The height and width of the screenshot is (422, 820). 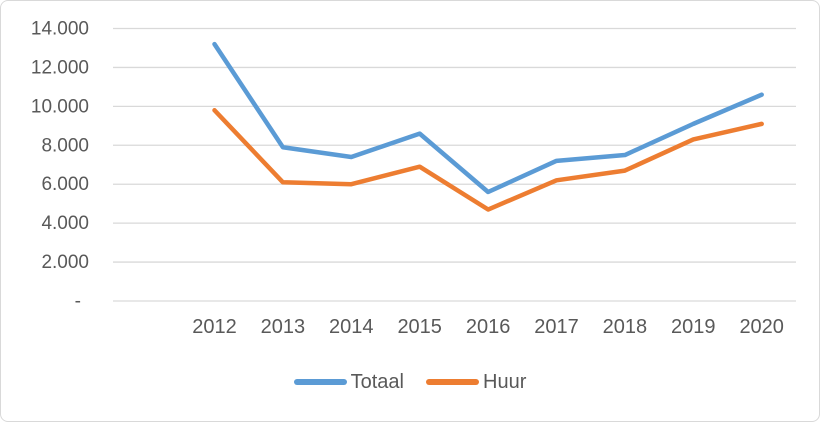 I want to click on x-tick-label: 2012, so click(x=214, y=327).